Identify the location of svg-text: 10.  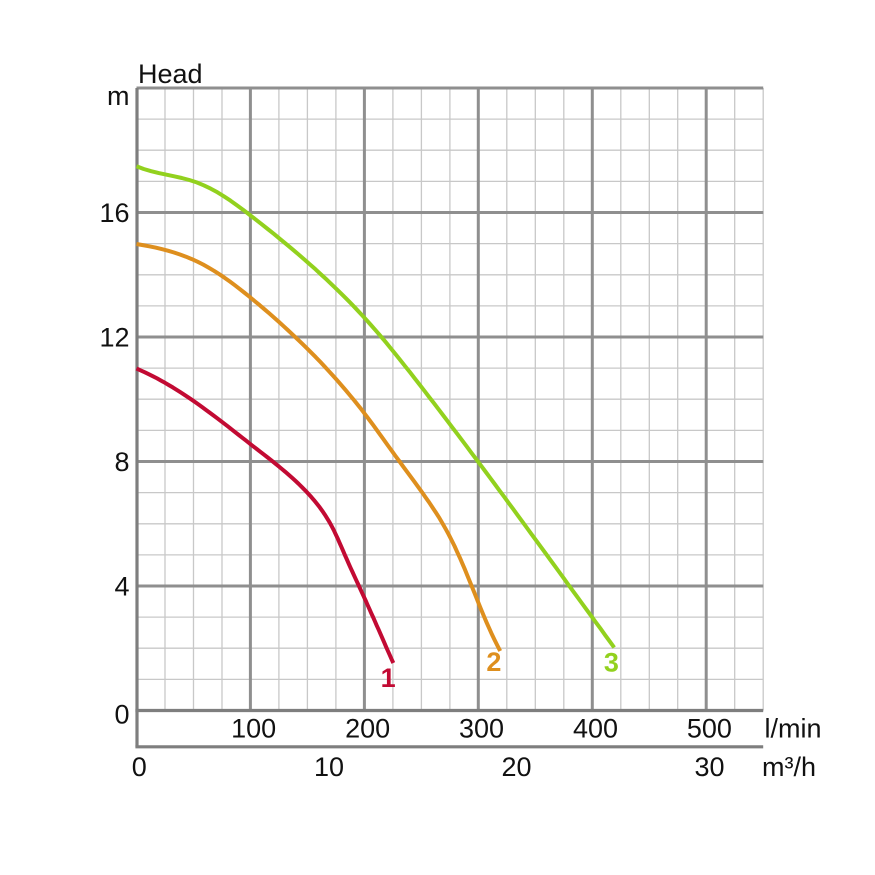
(329, 767).